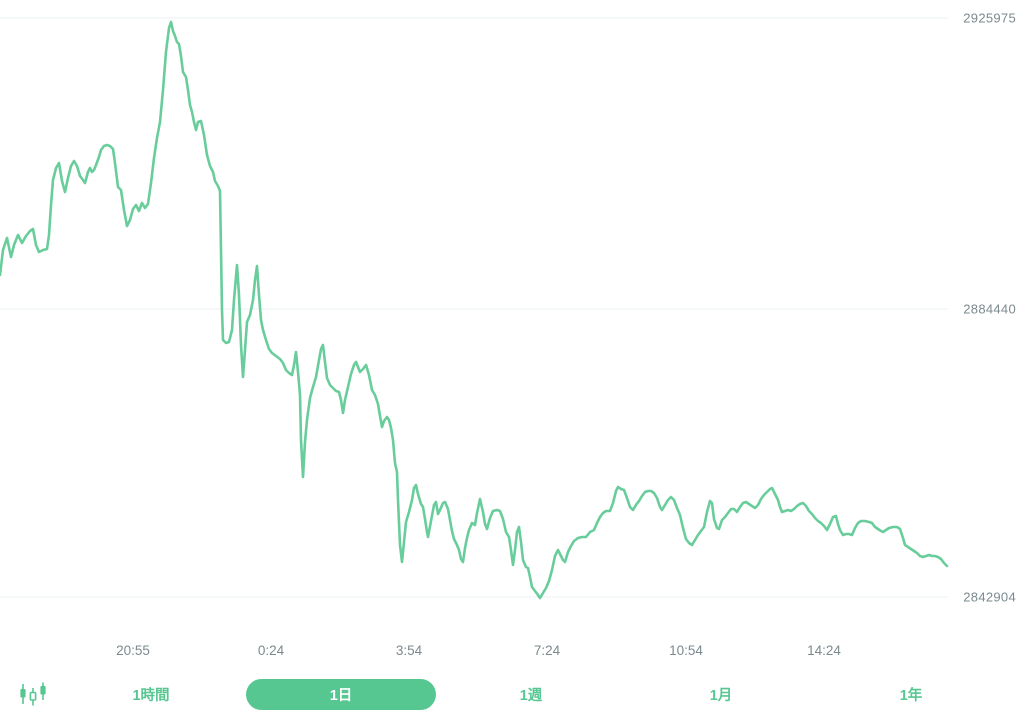 This screenshot has height=720, width=1024. I want to click on timeframe-button-1year: 1年, so click(911, 694).